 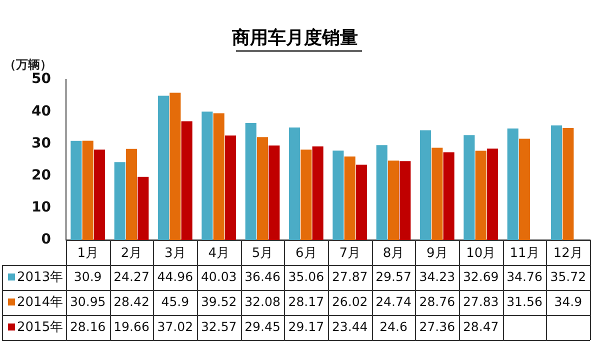 What do you see at coordinates (88, 276) in the screenshot?
I see `data-label: 30.9` at bounding box center [88, 276].